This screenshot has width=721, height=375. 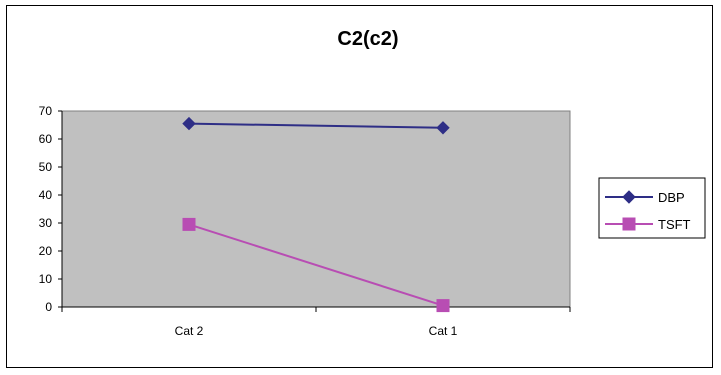 What do you see at coordinates (648, 224) in the screenshot?
I see `legend-item: TSFT` at bounding box center [648, 224].